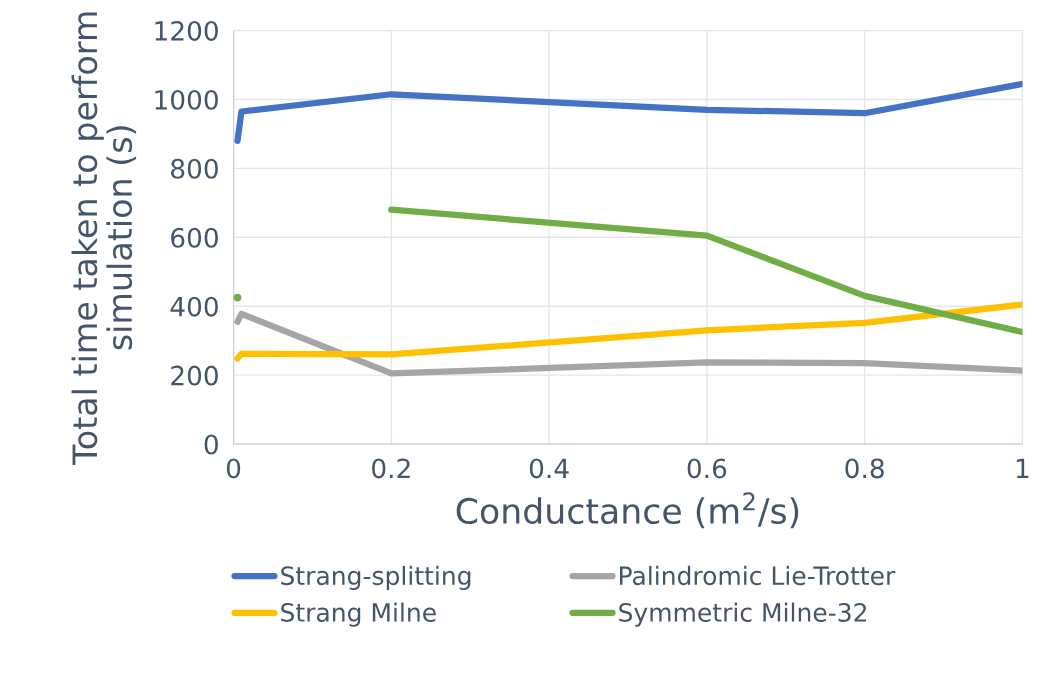 The height and width of the screenshot is (678, 1038). I want to click on x-axis-title: Conductance (m$^{2}$/s), so click(627, 510).